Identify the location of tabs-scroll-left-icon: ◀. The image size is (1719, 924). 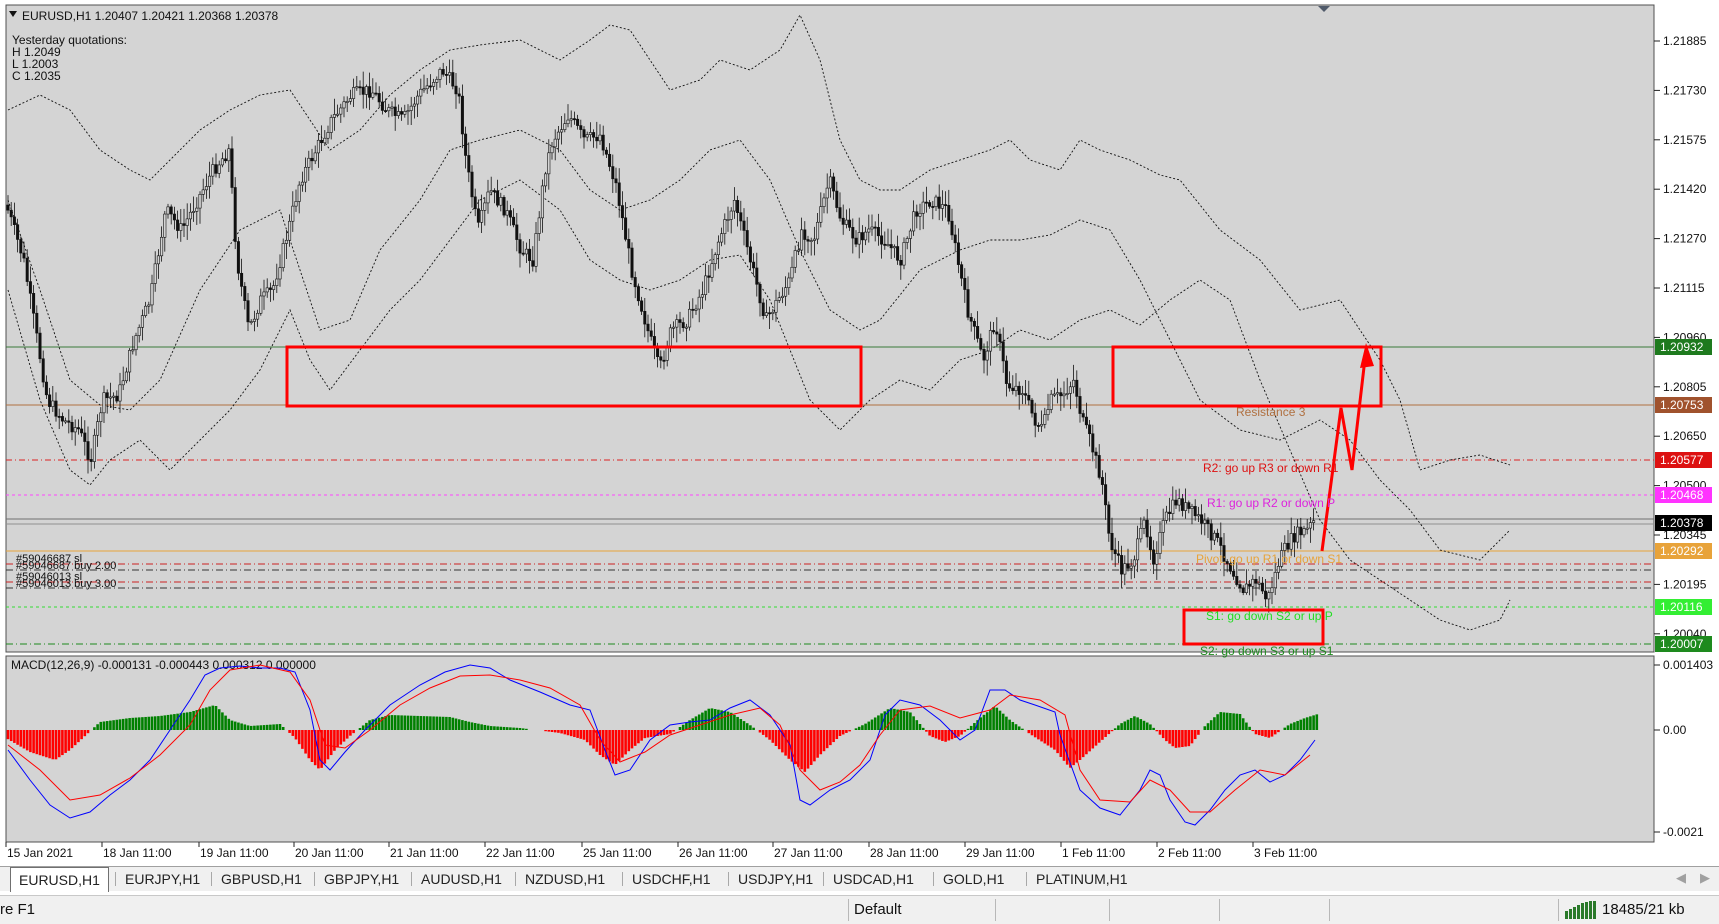
(1681, 877).